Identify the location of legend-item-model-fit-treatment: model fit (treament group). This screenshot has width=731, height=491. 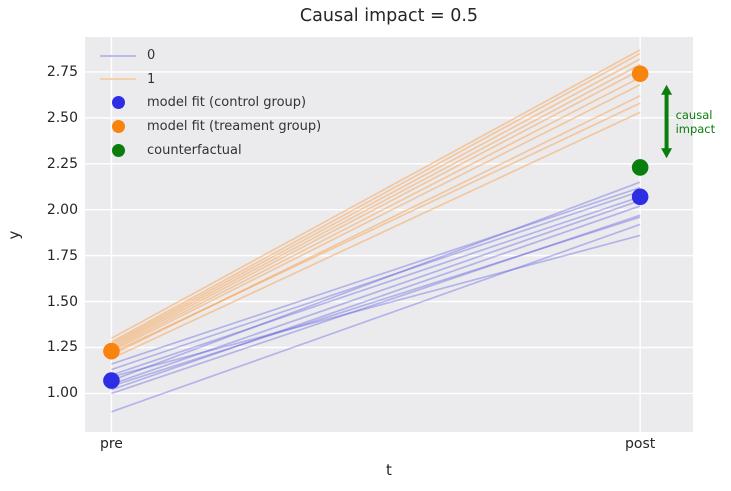
(208, 127).